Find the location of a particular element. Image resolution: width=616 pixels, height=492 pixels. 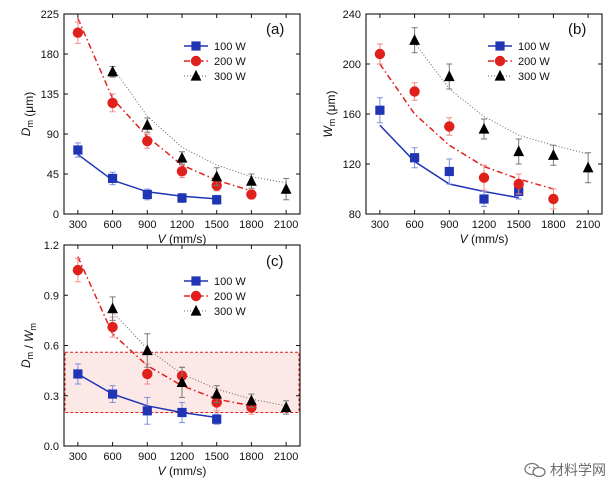

y-tick-label: 0.0 is located at coordinates (51, 447).